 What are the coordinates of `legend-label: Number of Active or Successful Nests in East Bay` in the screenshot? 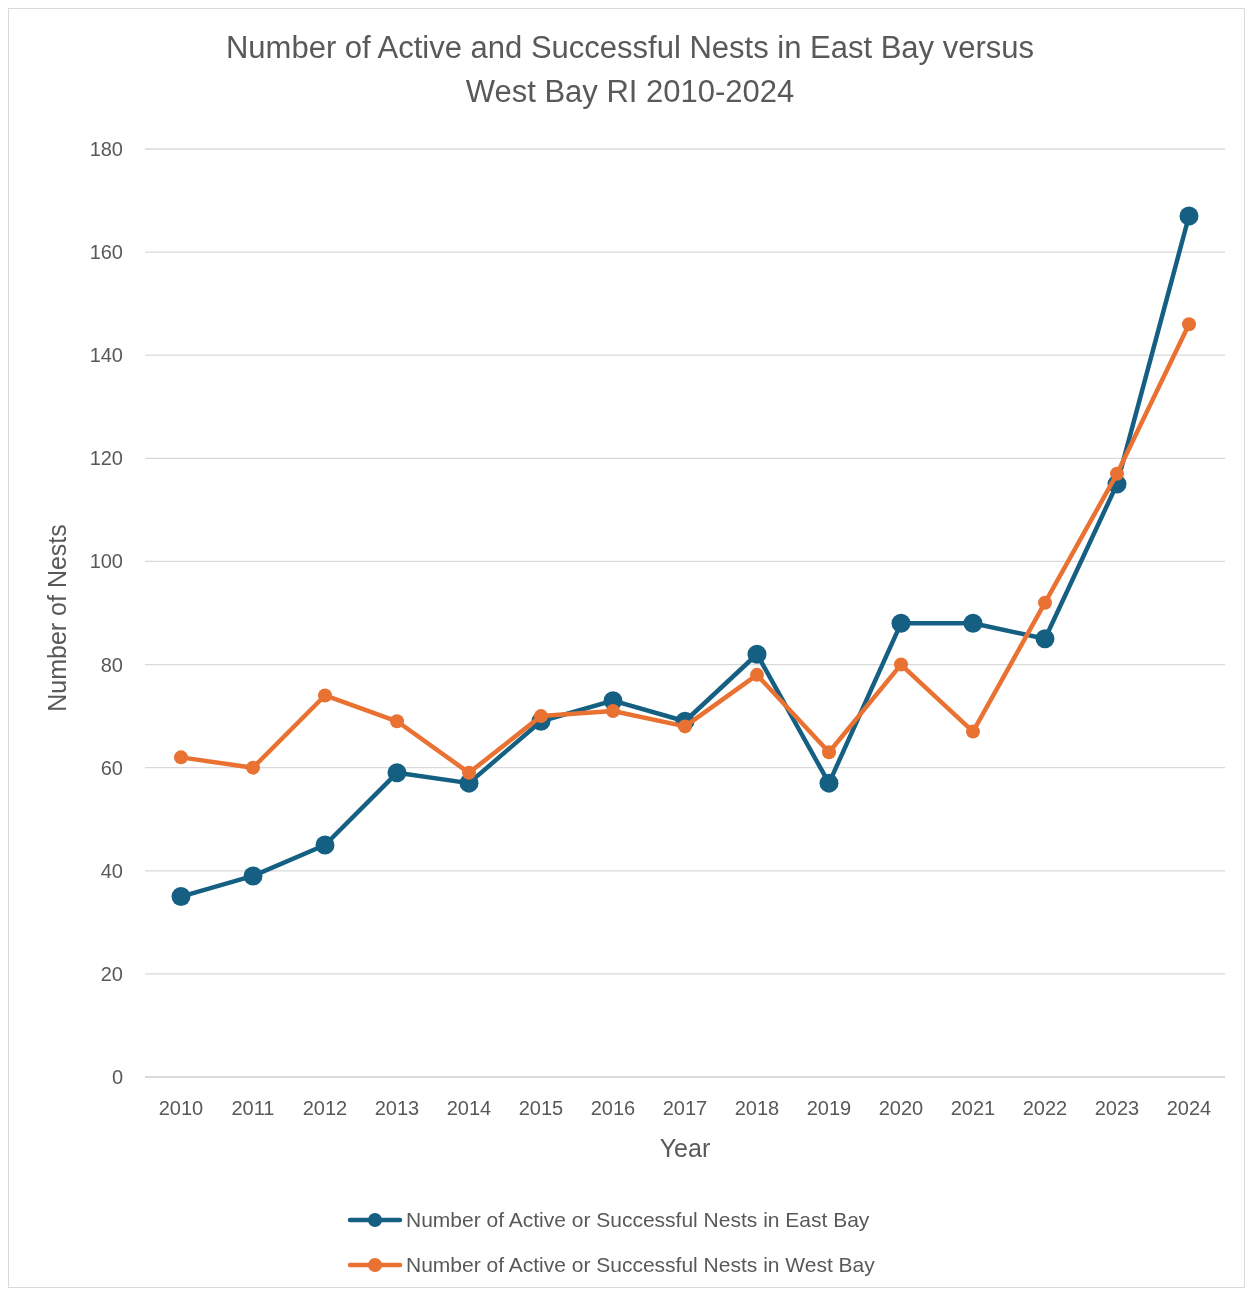 It's located at (638, 1219).